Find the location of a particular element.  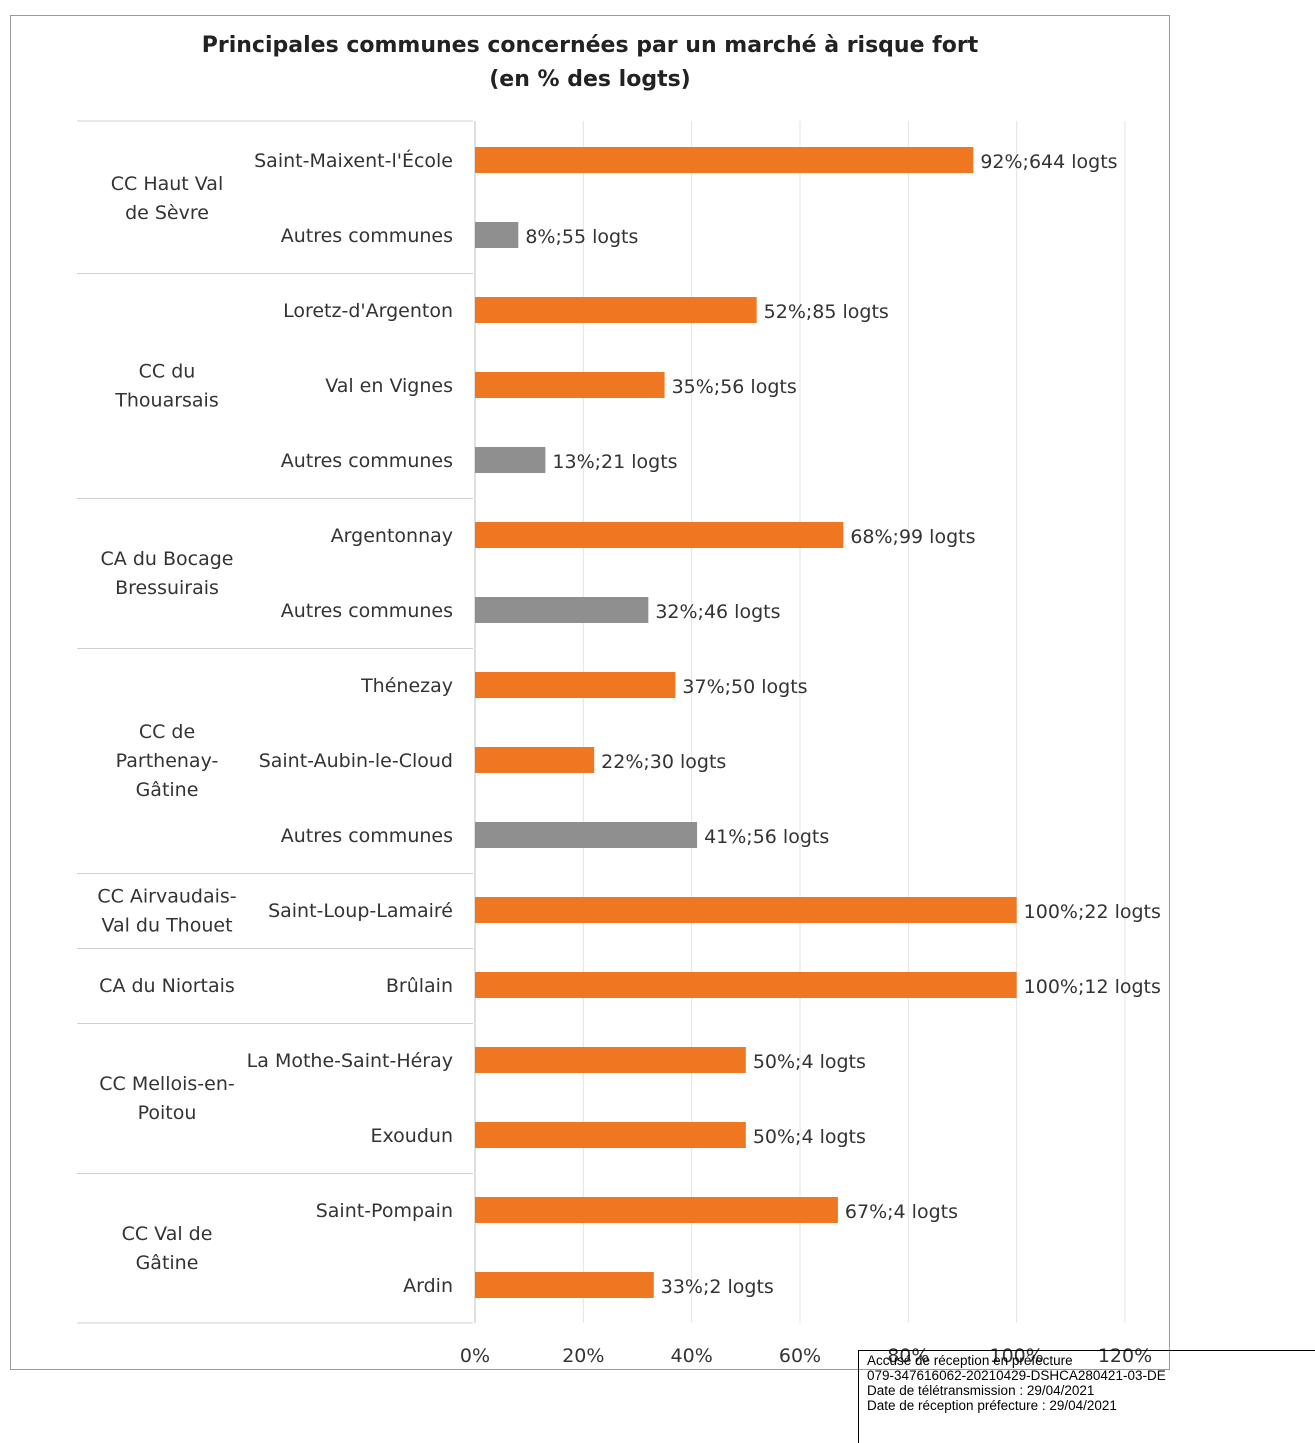

group-label: CC de is located at coordinates (167, 732).